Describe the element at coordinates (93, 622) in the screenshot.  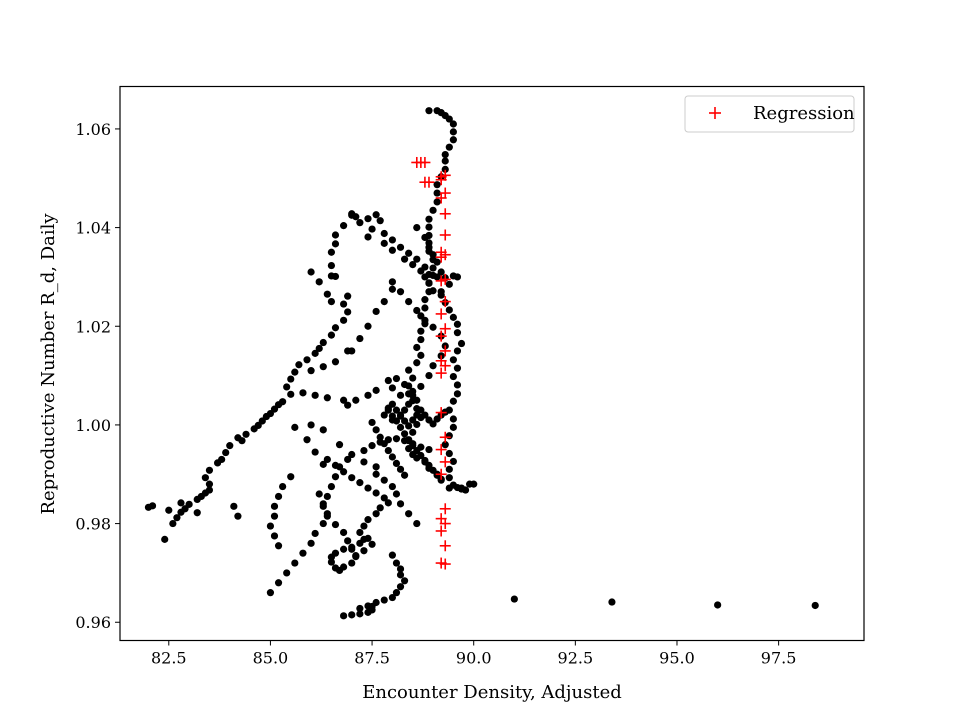
I see `y-tick-label: 0.96` at that location.